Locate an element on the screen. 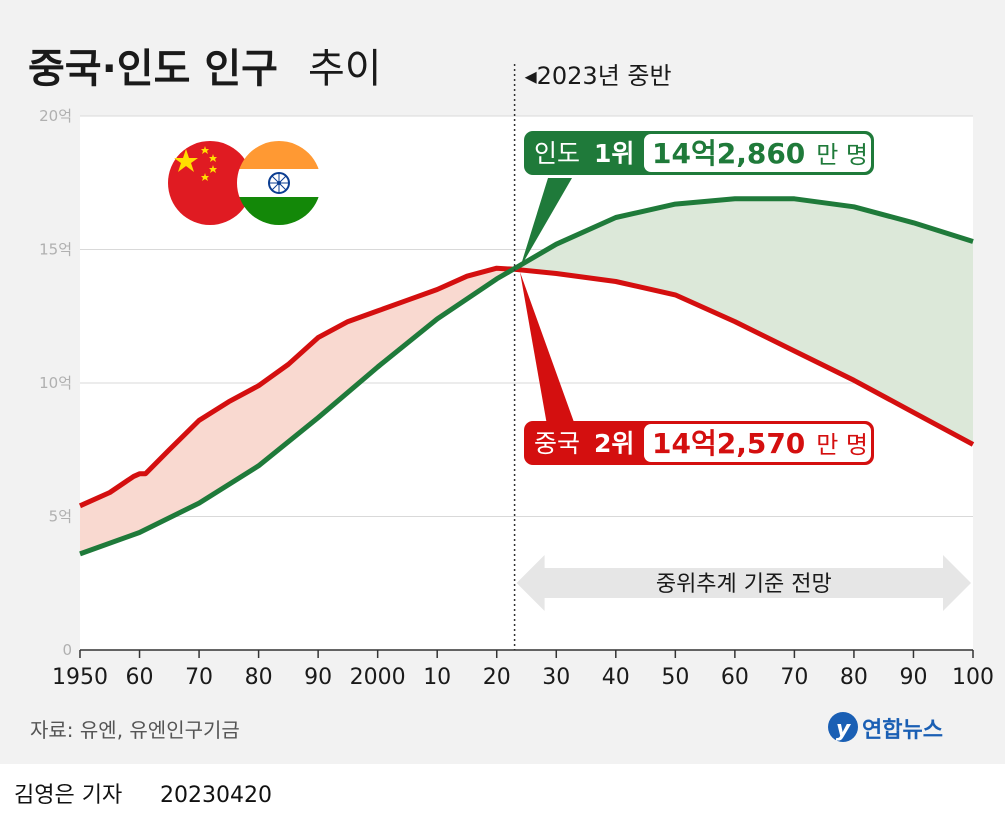  x-tick-label: 100 is located at coordinates (973, 677).